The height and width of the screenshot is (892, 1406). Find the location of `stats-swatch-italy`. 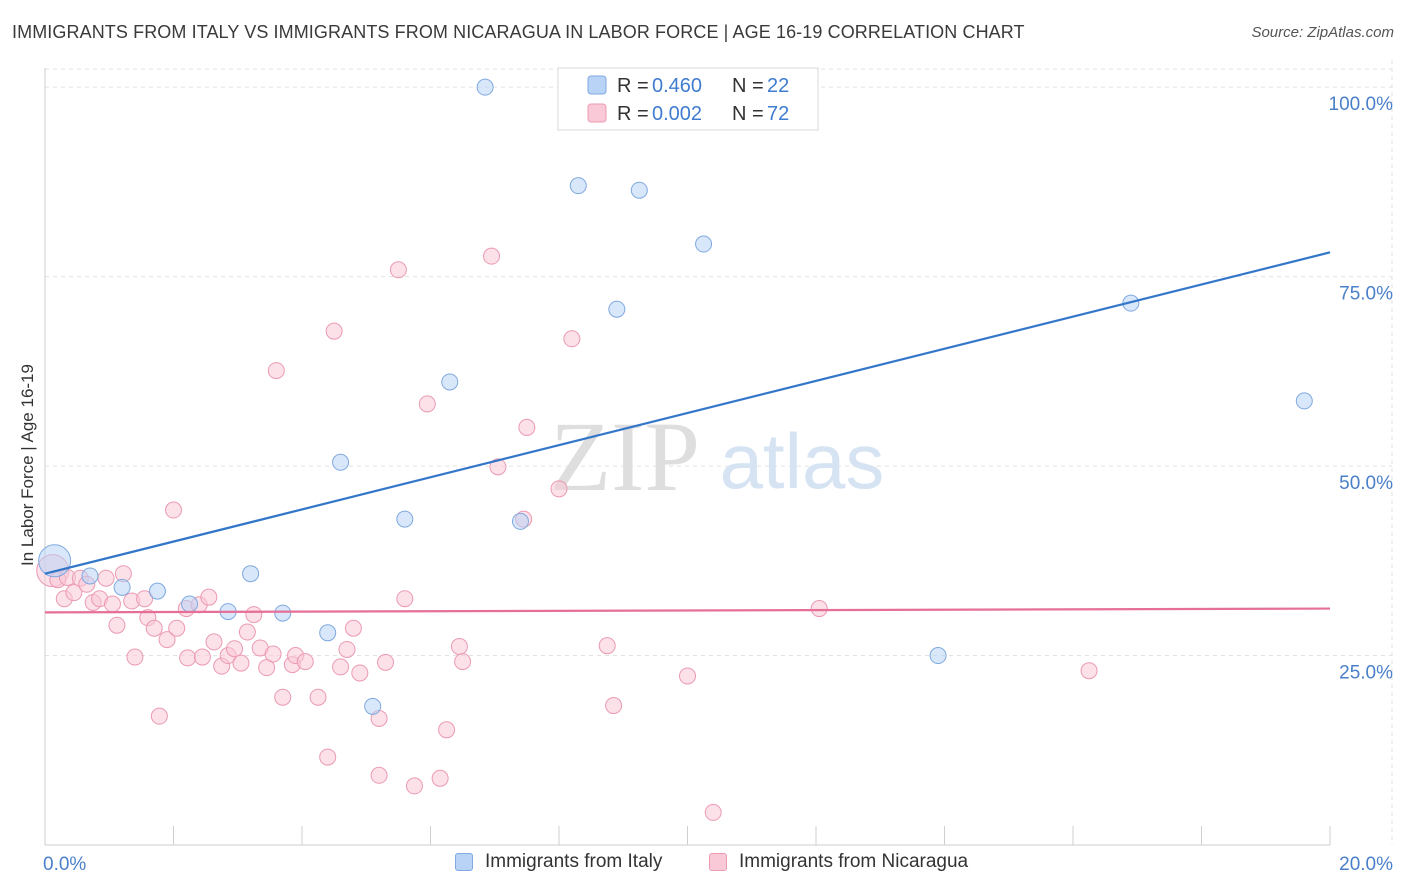

stats-swatch-italy is located at coordinates (597, 85).